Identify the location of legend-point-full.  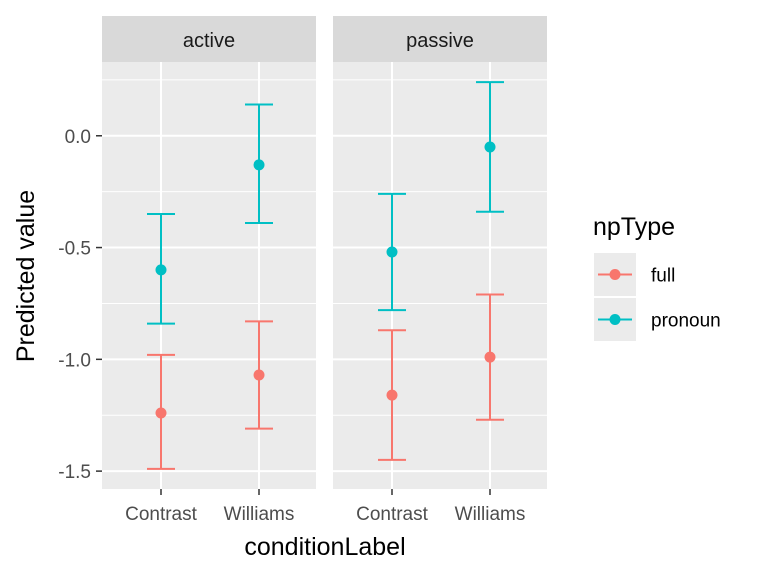
(615, 274).